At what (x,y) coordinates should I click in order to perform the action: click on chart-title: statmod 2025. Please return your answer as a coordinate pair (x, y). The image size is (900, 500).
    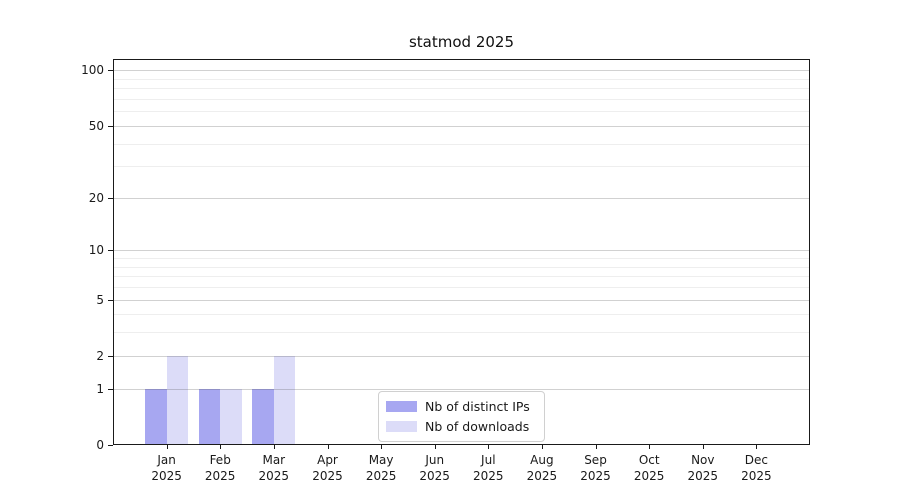
    Looking at the image, I should click on (461, 42).